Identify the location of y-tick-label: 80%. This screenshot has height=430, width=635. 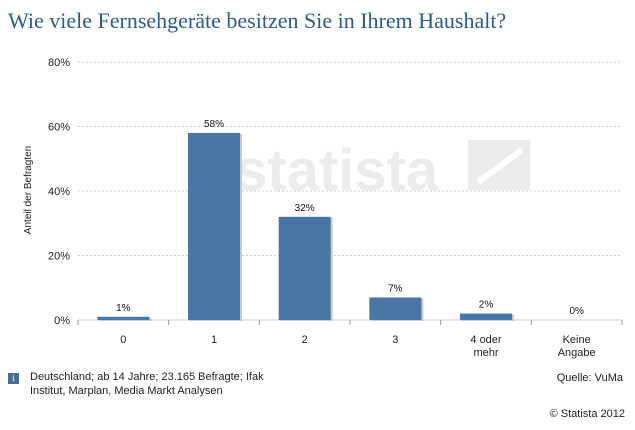
(59, 63).